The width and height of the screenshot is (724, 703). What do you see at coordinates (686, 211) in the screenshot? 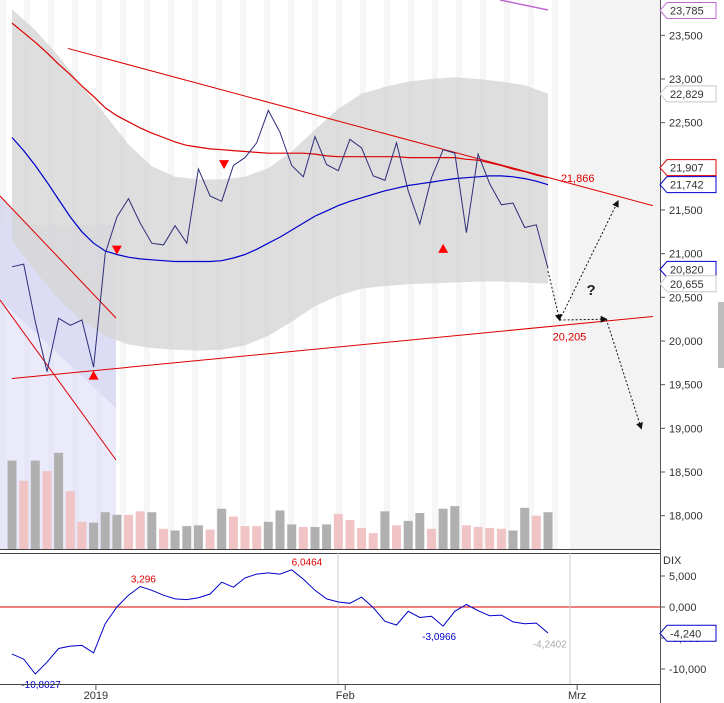
I see `y-tick-label: 21,500` at bounding box center [686, 211].